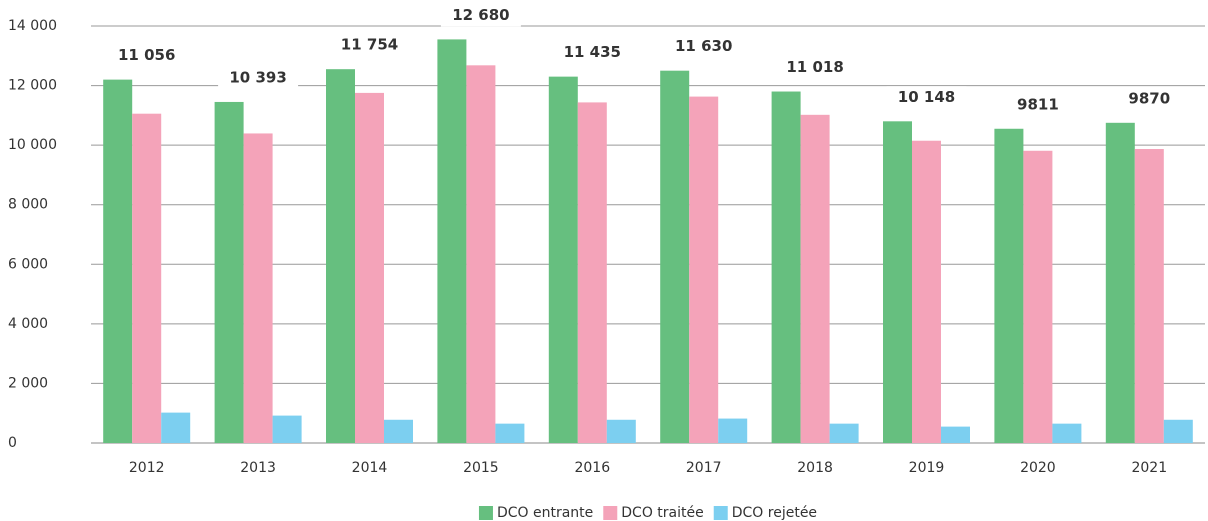 Image resolution: width=1208 pixels, height=521 pixels. What do you see at coordinates (545, 513) in the screenshot?
I see `legend-label: DCO entrante` at bounding box center [545, 513].